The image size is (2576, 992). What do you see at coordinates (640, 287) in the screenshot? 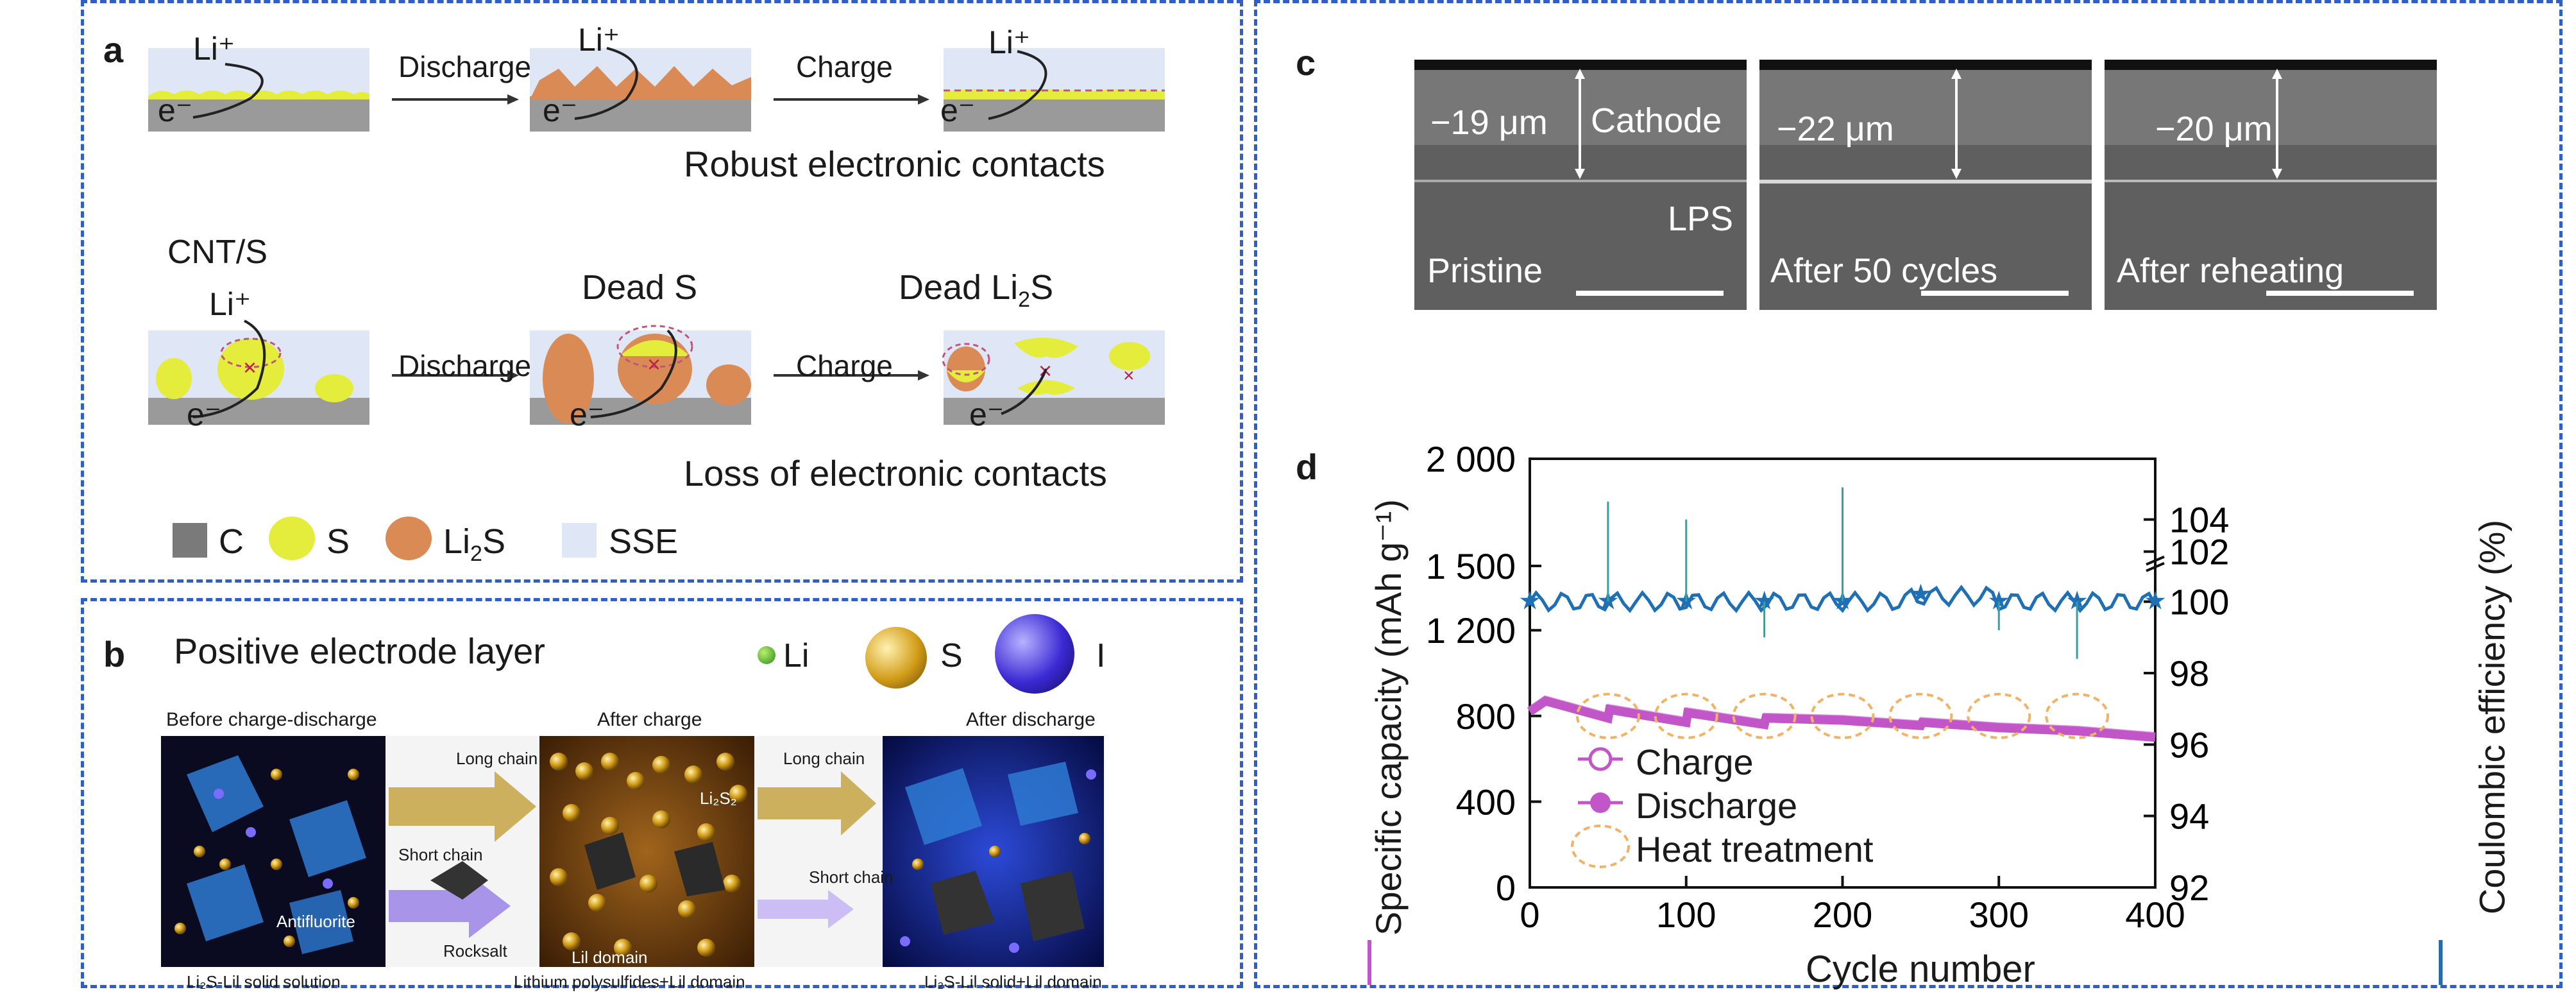
I see `a-dead-s-label: Dead S` at bounding box center [640, 287].